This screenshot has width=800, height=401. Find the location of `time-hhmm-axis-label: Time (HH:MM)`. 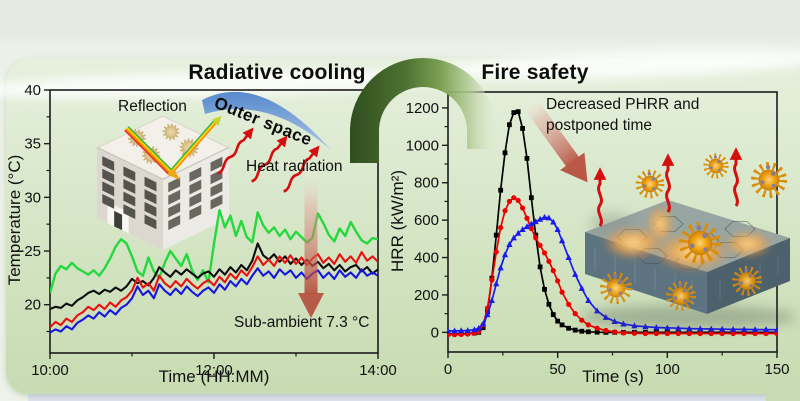

time-hhmm-axis-label: Time (HH:MM) is located at coordinates (214, 376).